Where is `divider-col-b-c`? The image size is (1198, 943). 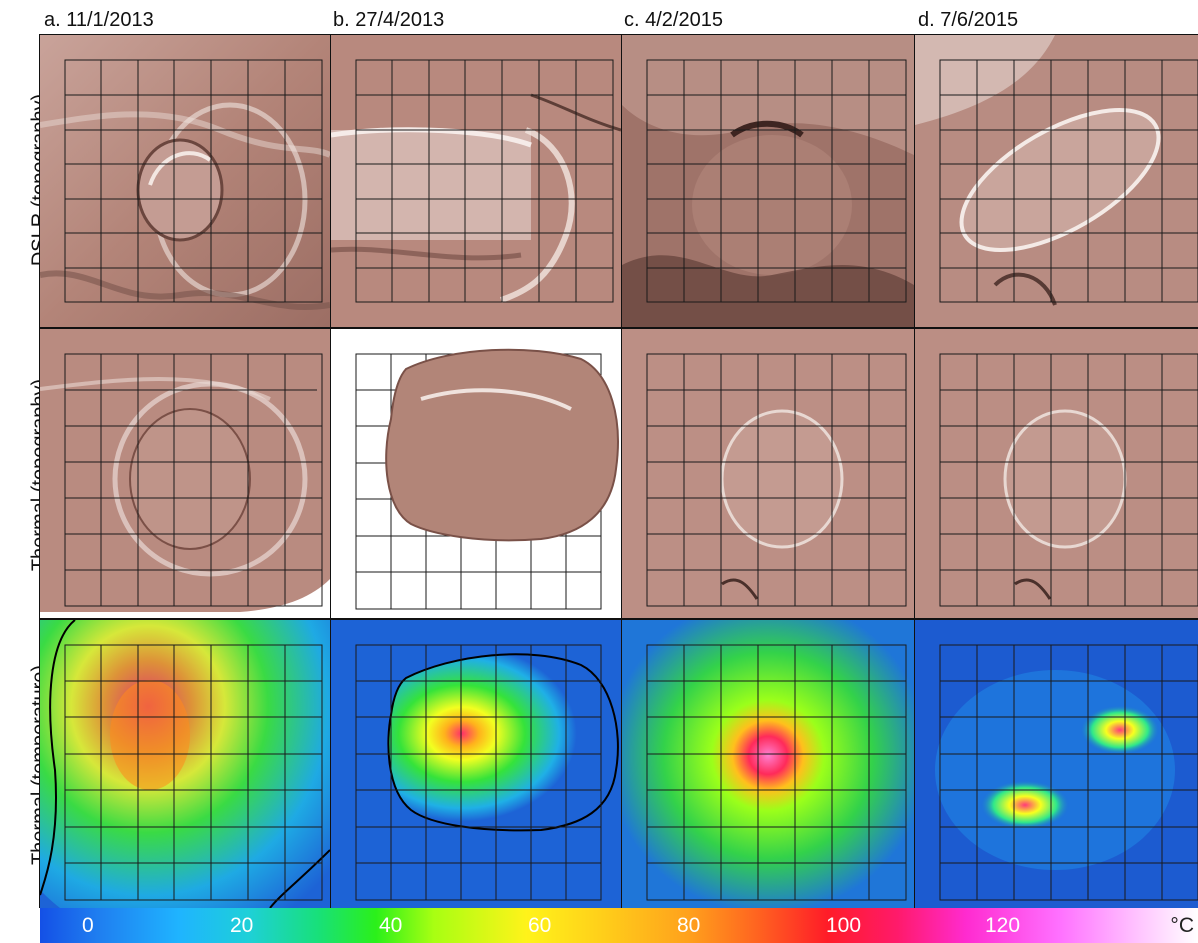 divider-col-b-c is located at coordinates (621, 471).